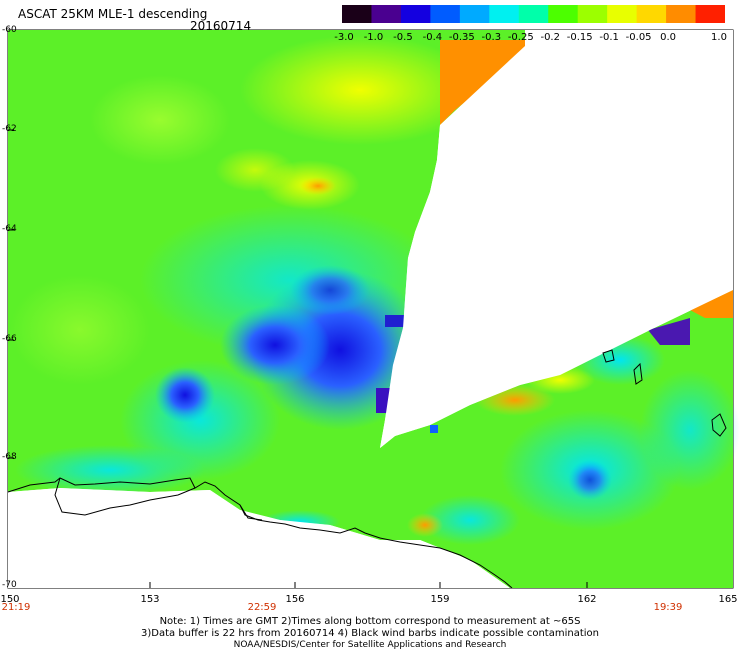 The image size is (740, 650). I want to click on antarctic-land, so click(259, 538).